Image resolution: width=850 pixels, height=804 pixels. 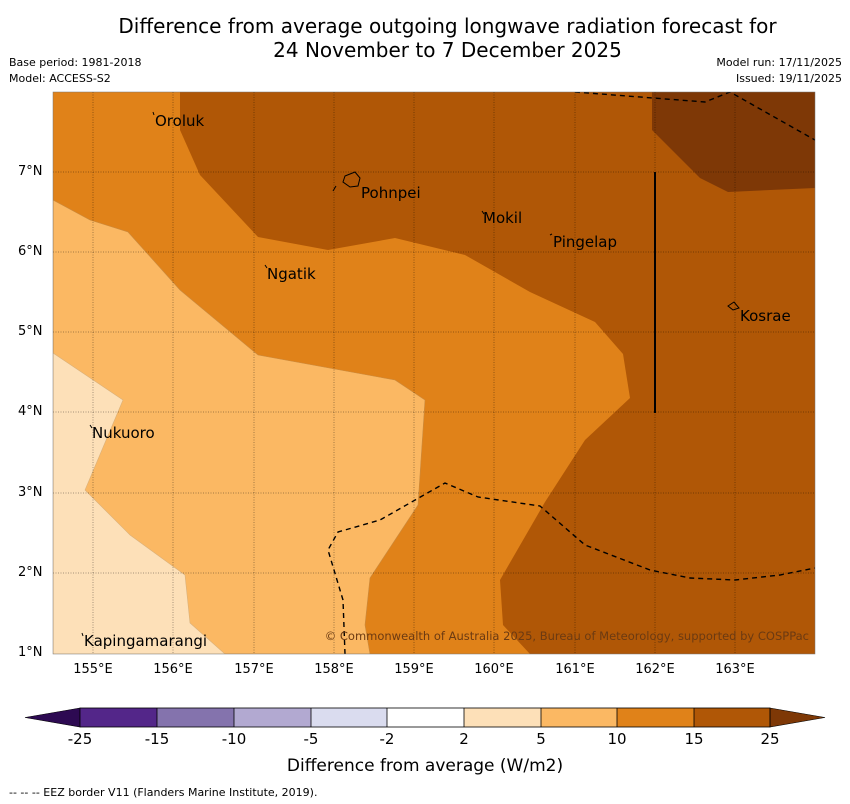 I want to click on lat-label-1n: 1°N, so click(x=30, y=652).